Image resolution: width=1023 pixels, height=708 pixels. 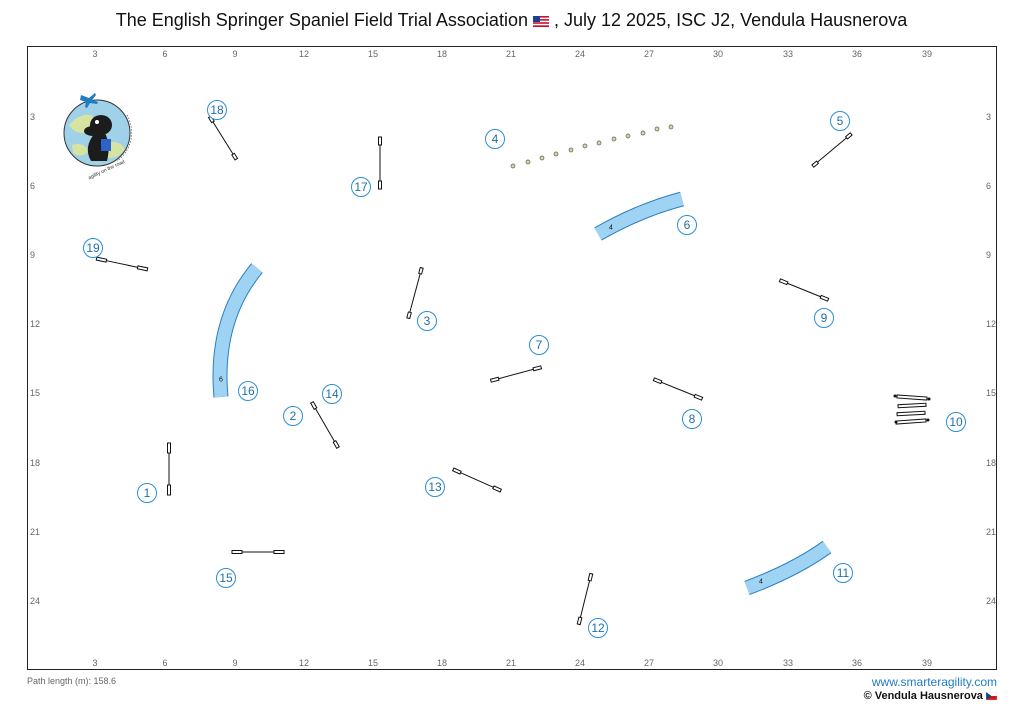 I want to click on number-2-label: 2, so click(x=293, y=416).